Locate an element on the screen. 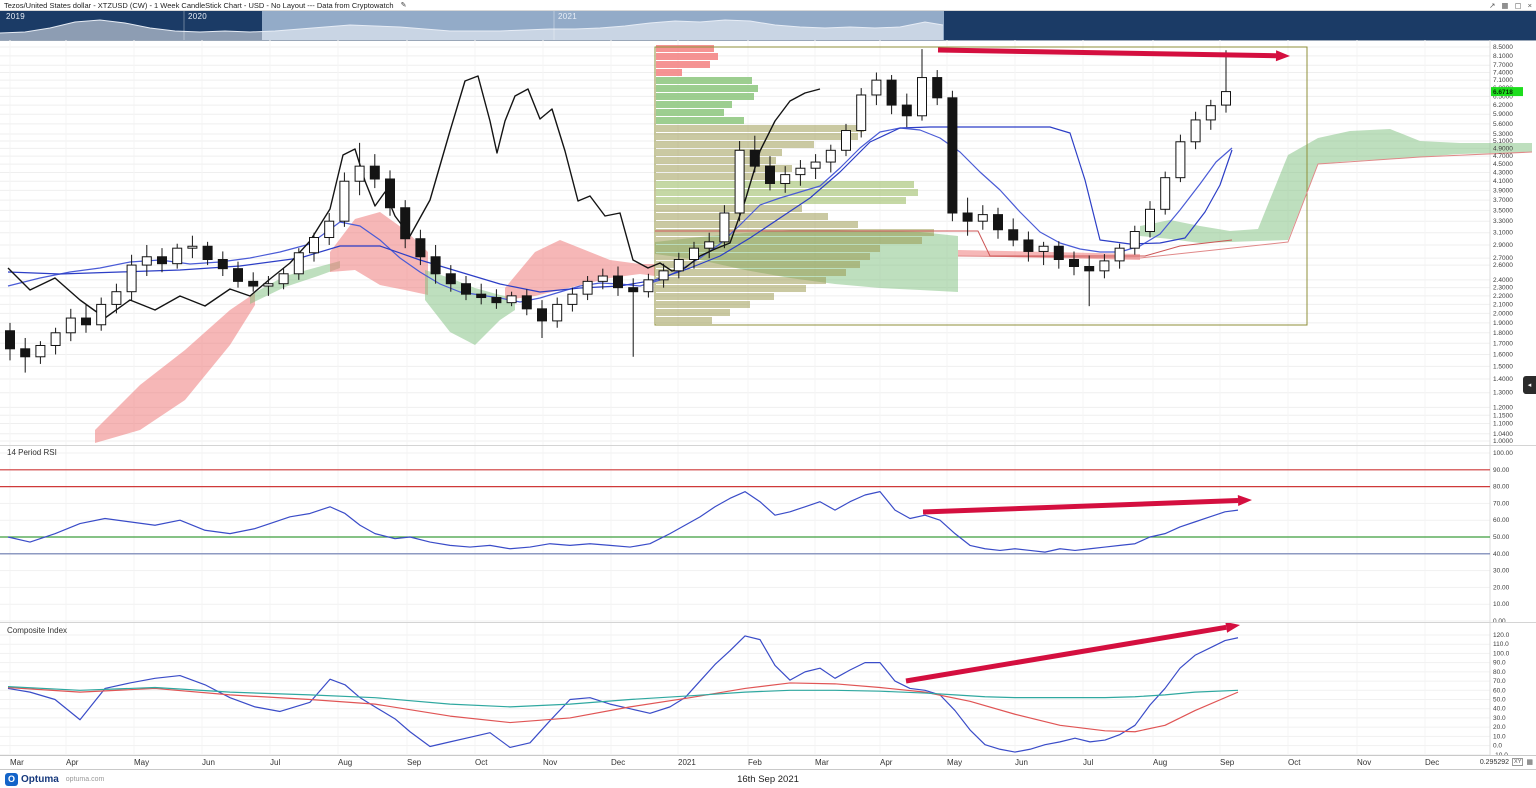  svg-text: 120.0 is located at coordinates (1501, 635).